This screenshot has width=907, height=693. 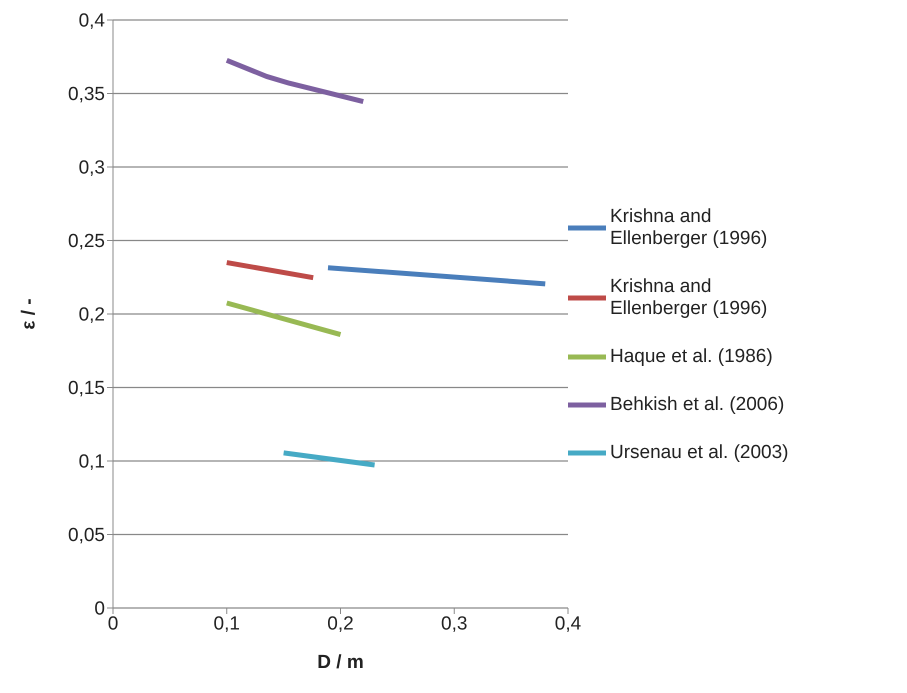 What do you see at coordinates (92, 21) in the screenshot?
I see `y-tick-label: 0,4` at bounding box center [92, 21].